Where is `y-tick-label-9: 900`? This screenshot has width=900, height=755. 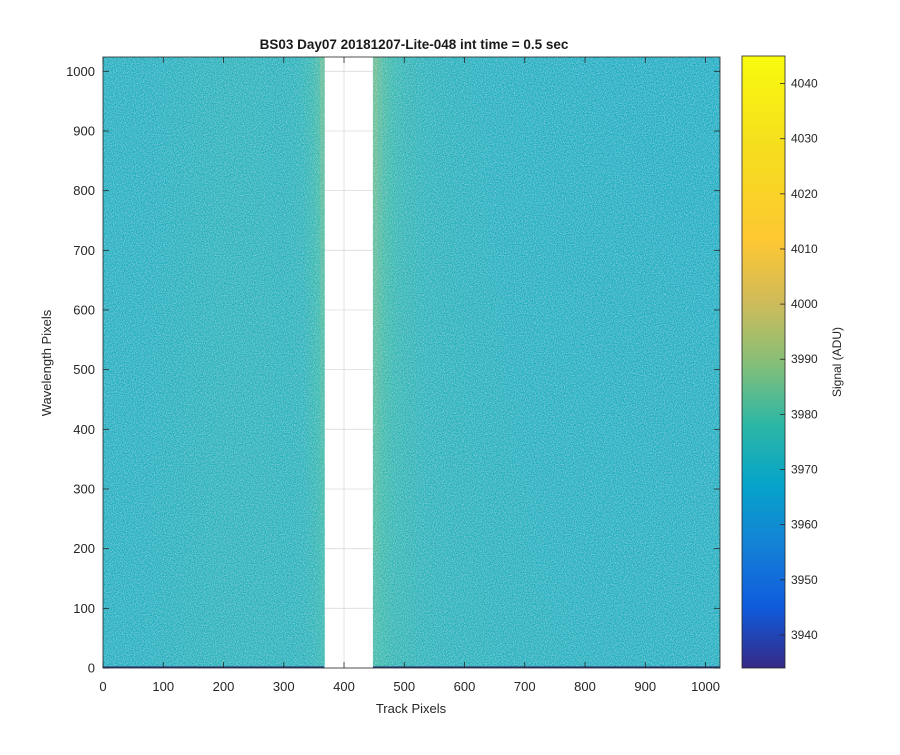 y-tick-label-9: 900 is located at coordinates (84, 130).